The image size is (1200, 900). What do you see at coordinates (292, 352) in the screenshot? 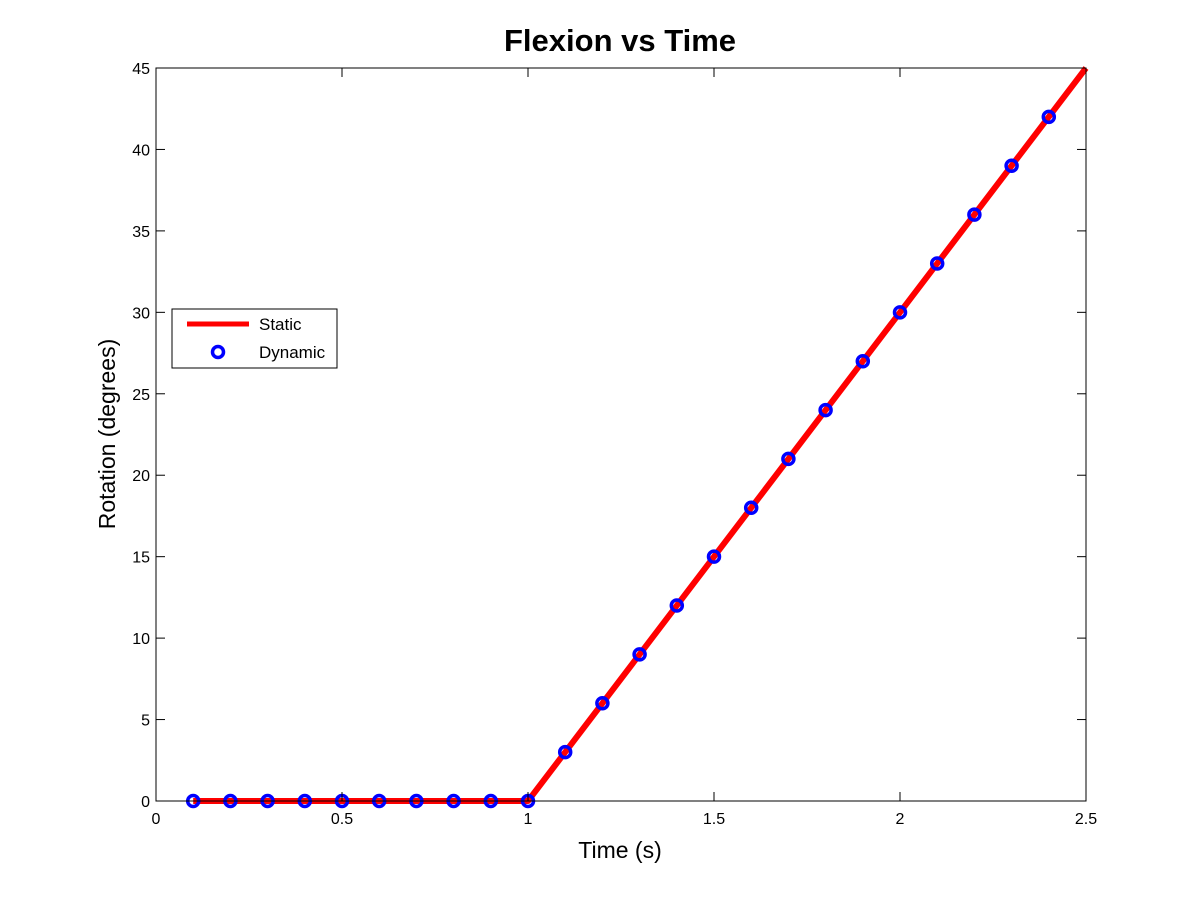
I see `legend-dynamic-label: Dynamic` at bounding box center [292, 352].